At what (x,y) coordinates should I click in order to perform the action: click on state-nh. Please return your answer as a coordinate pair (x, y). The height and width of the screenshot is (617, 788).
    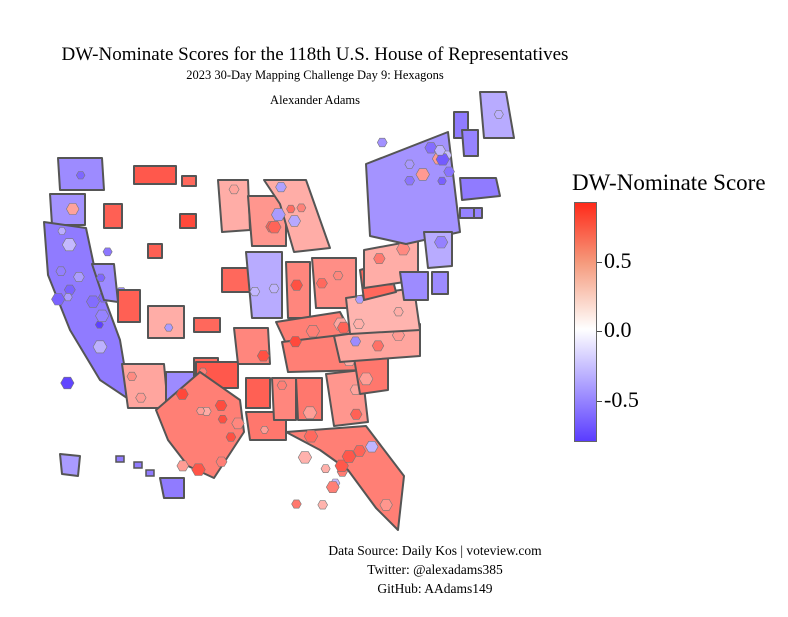
    Looking at the image, I should click on (470, 143).